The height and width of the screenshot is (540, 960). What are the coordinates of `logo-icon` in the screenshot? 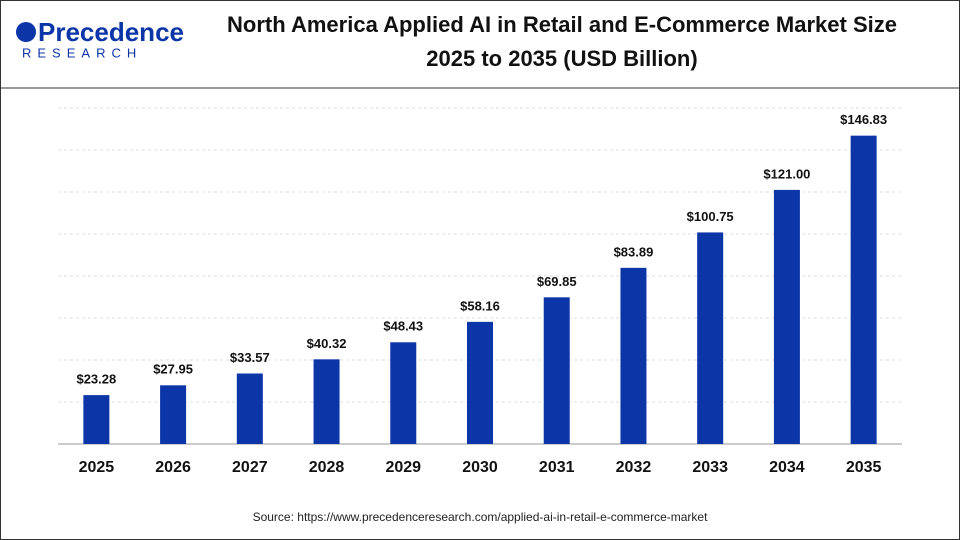 It's located at (26, 32).